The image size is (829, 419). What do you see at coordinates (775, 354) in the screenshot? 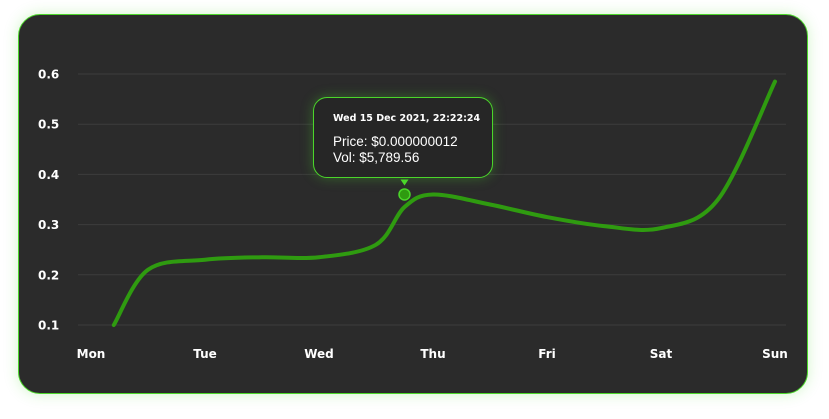
I see `x-tick-label: Sun` at bounding box center [775, 354].